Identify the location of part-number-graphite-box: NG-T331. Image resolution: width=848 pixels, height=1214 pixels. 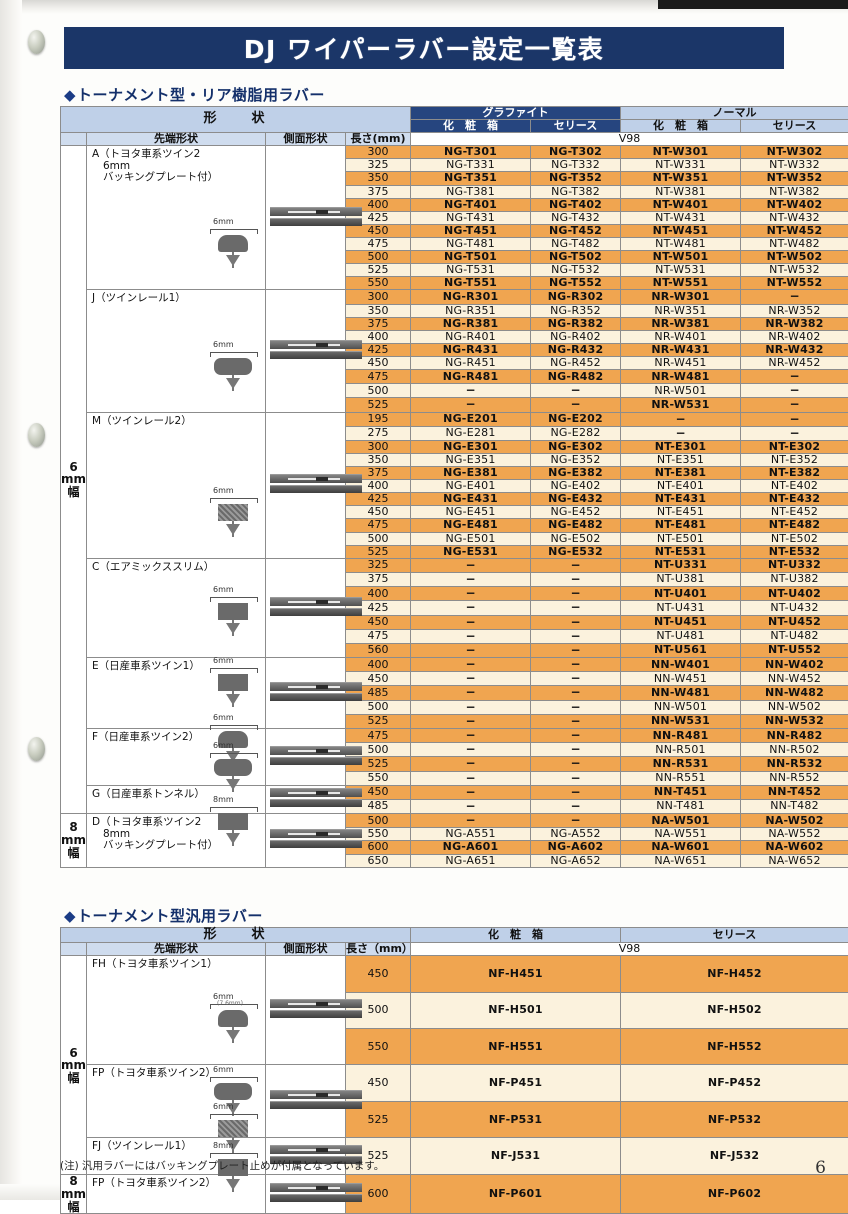
(471, 165).